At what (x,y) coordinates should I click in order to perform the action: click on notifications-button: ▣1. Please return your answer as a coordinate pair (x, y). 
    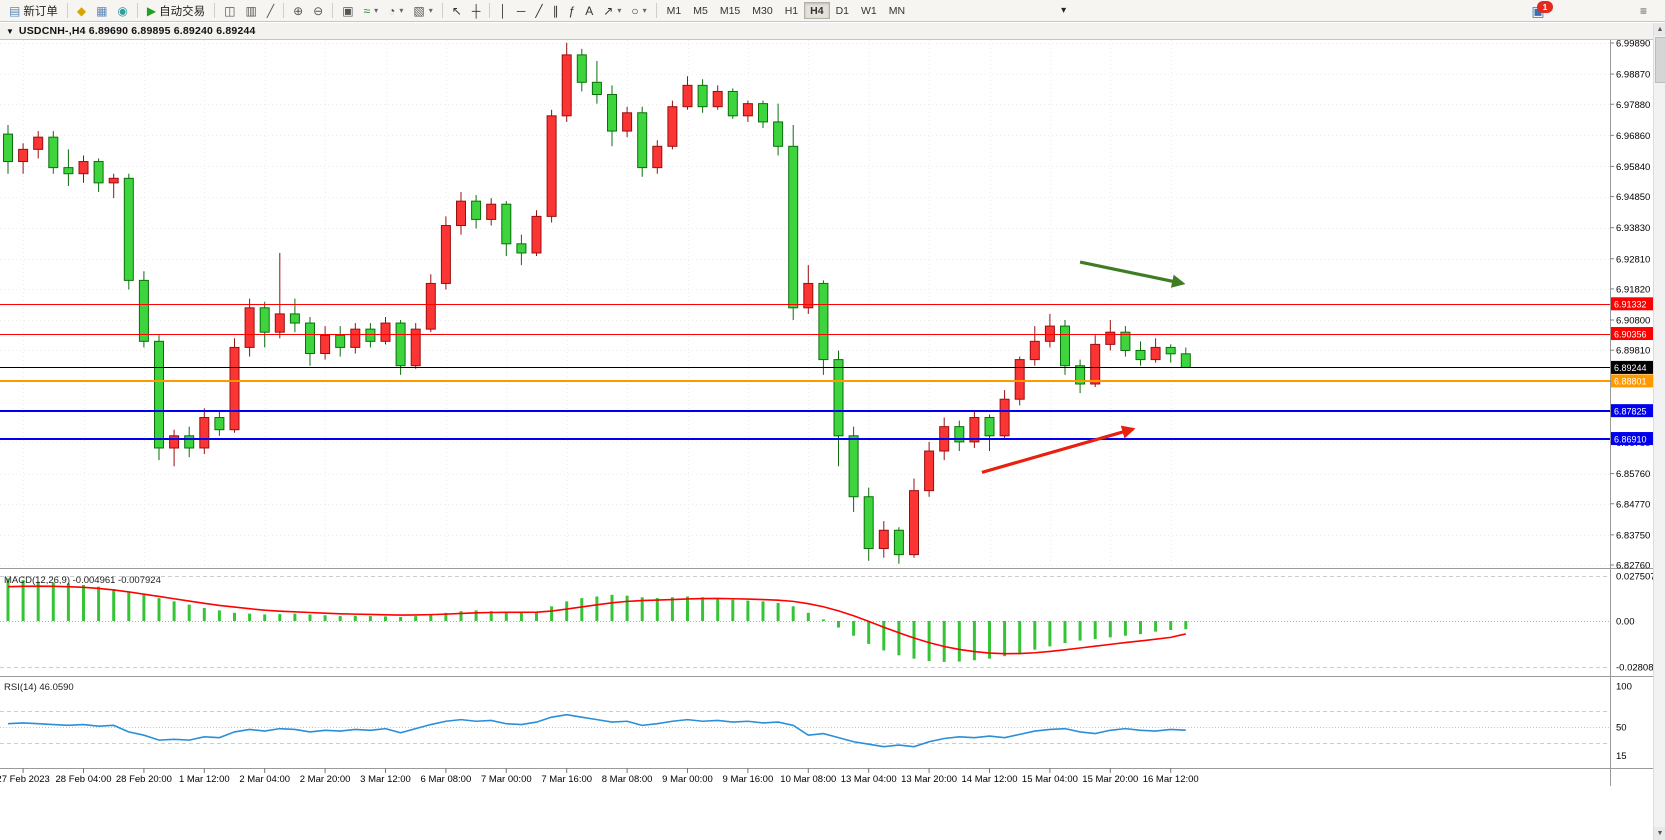
    Looking at the image, I should click on (1540, 10).